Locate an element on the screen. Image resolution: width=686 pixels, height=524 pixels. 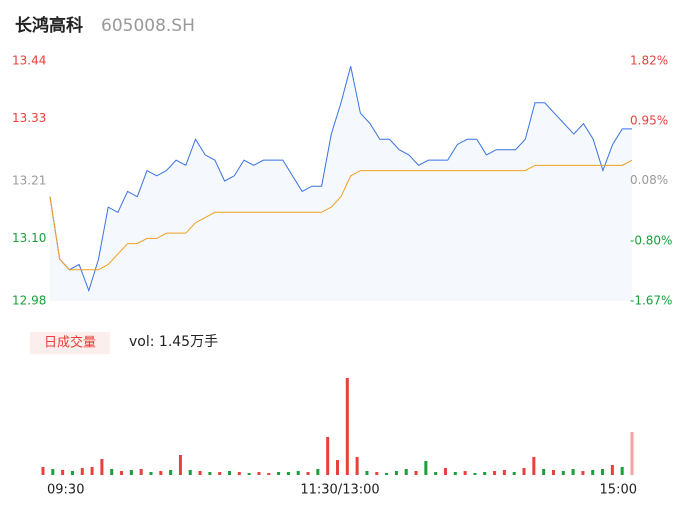
y-tick-label: 12.98 is located at coordinates (29, 301).